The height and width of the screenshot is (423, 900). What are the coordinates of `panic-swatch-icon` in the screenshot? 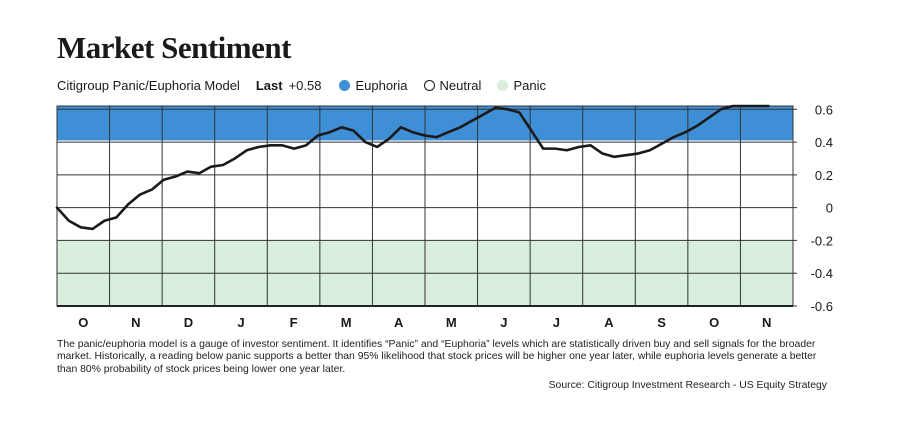 It's located at (503, 85).